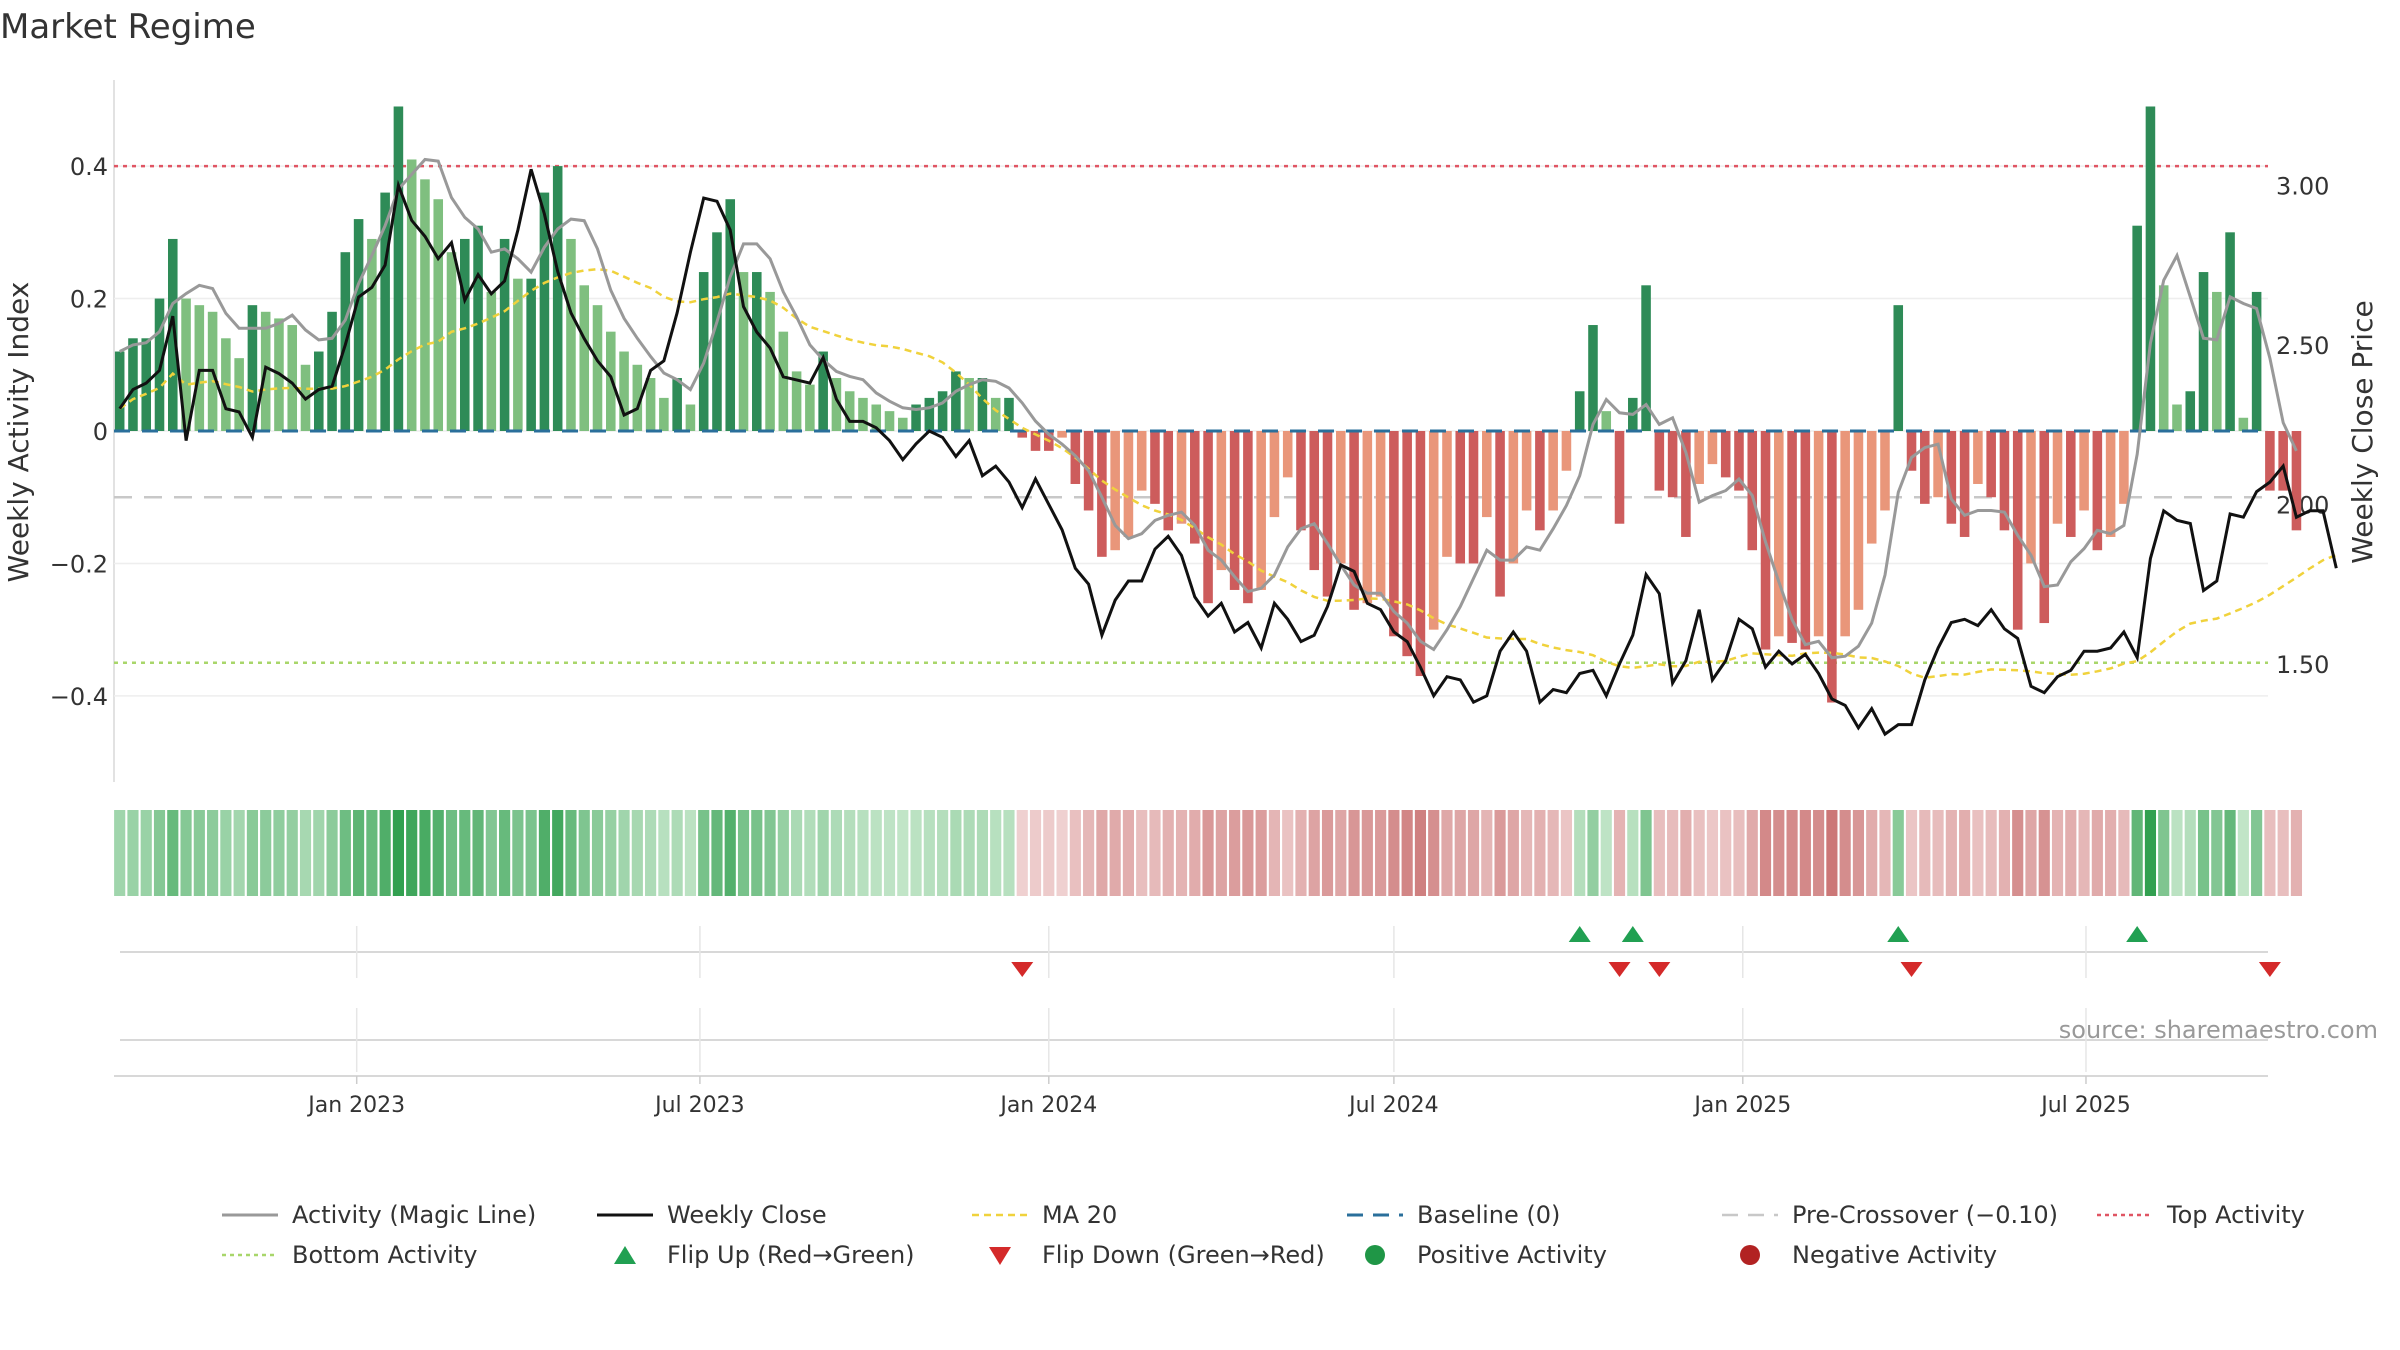  What do you see at coordinates (1375, 1255) in the screenshot?
I see `positive-activity-swatch` at bounding box center [1375, 1255].